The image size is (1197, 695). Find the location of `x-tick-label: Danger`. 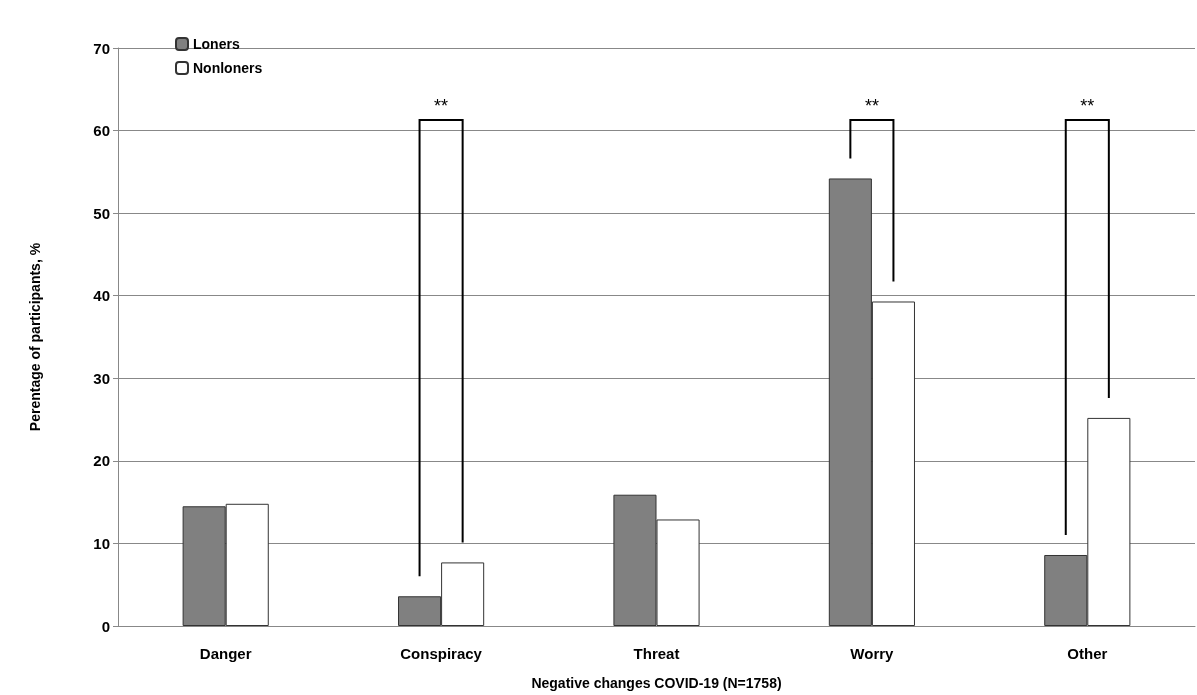

x-tick-label: Danger is located at coordinates (225, 653).